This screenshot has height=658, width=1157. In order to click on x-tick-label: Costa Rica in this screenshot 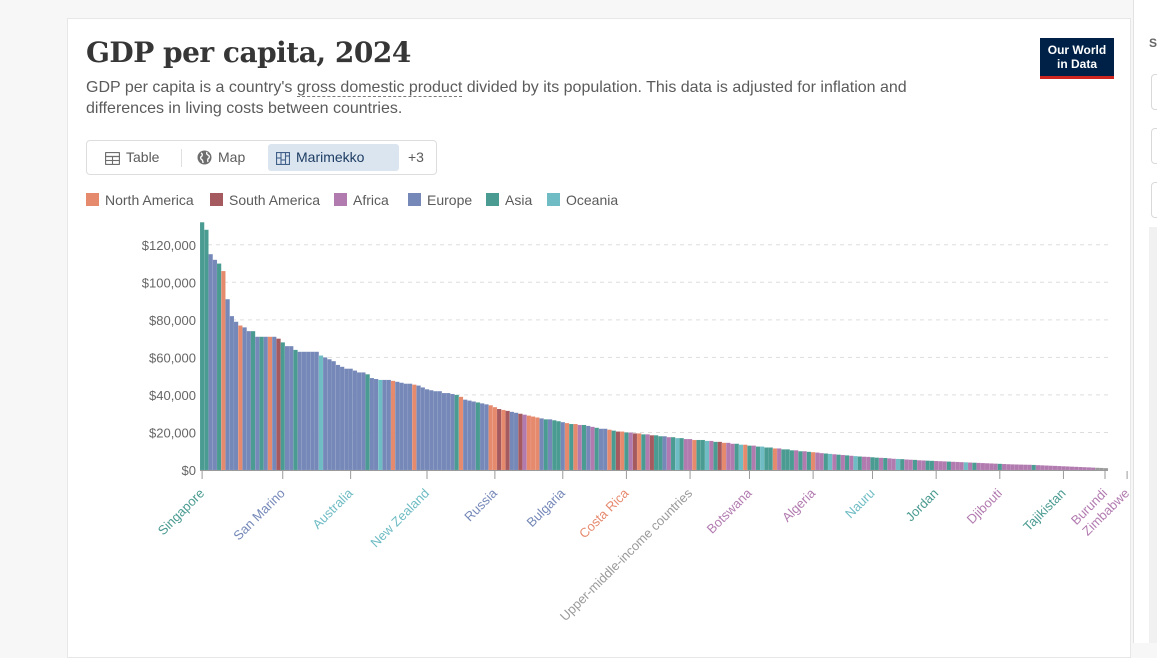, I will do `click(604, 513)`.